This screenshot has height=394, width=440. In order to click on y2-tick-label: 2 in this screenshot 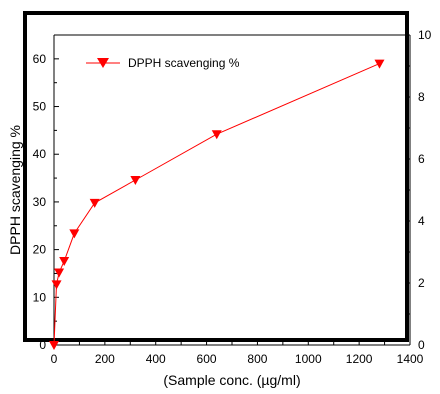, I will do `click(421, 283)`.